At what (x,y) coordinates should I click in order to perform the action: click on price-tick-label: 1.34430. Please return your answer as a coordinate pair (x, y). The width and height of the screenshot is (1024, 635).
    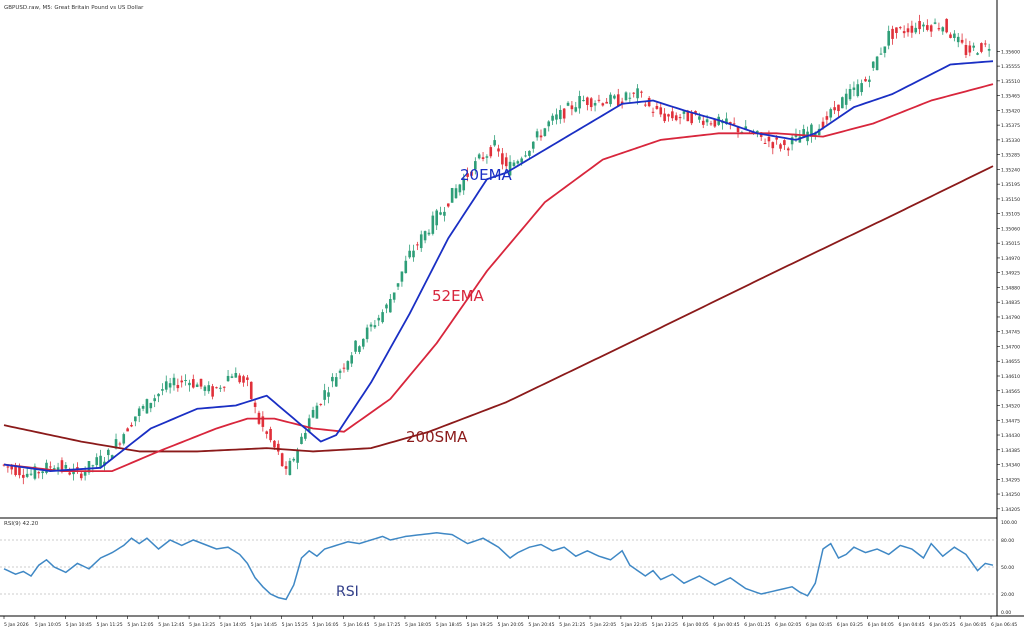
    Looking at the image, I should click on (1010, 436).